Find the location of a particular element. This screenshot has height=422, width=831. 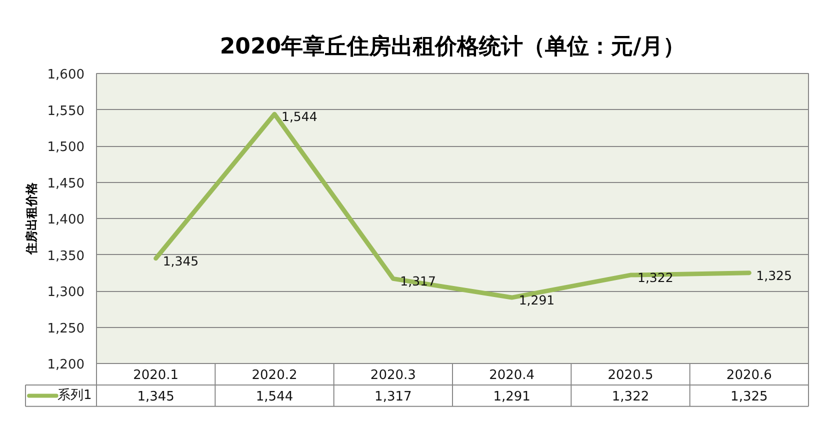

x-tick-label: 2020.6 is located at coordinates (749, 376).